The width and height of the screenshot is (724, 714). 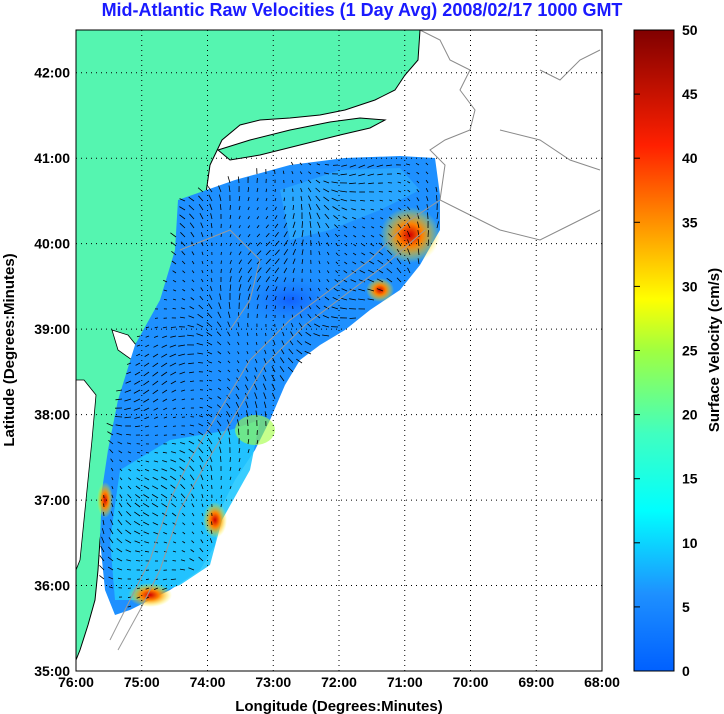 What do you see at coordinates (510, 135) in the screenshot?
I see `new-england-coastline` at bounding box center [510, 135].